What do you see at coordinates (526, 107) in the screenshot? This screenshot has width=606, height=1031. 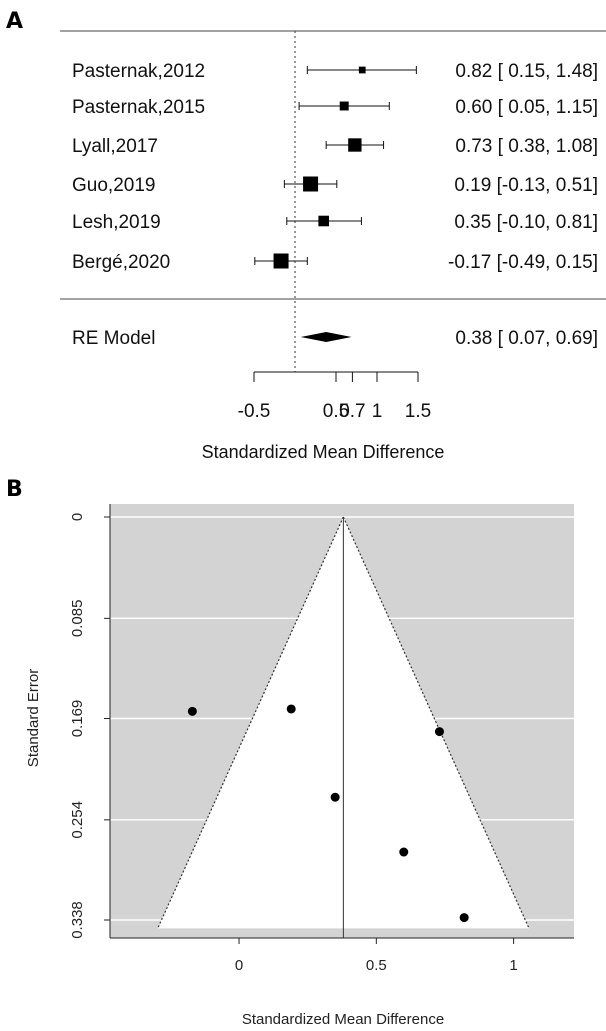 I see `study-ci-label: 0.60 [ 0.05, 1.15]` at bounding box center [526, 107].